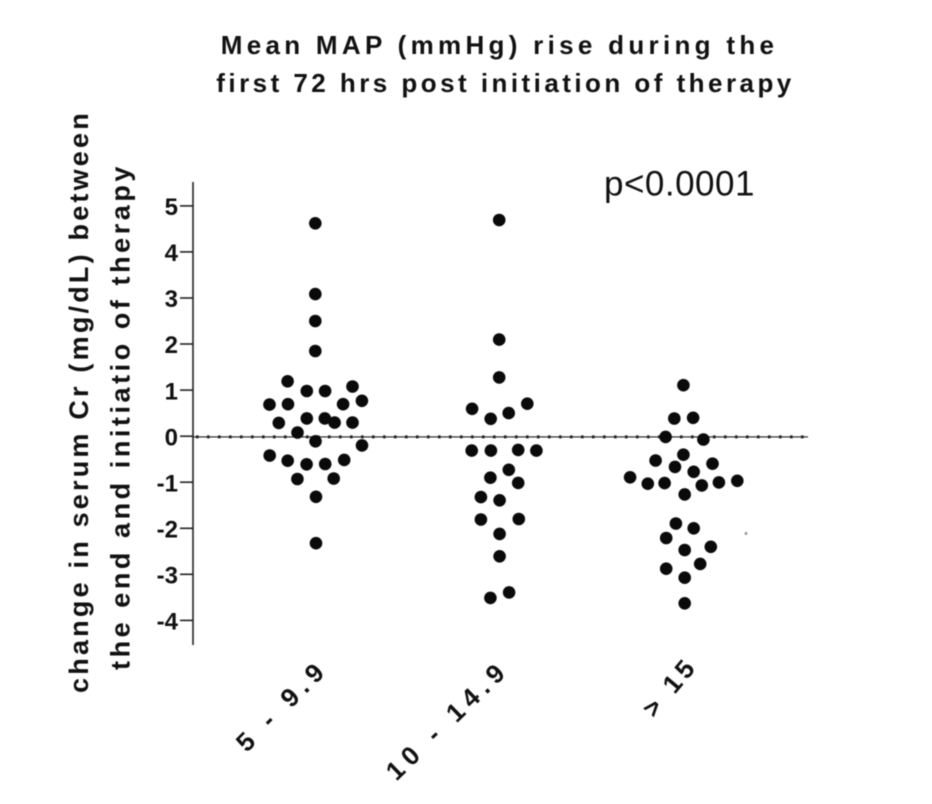  I want to click on svg-text:the end and initiatio of thera: the end and initiatio of therapy, so click(121, 416).